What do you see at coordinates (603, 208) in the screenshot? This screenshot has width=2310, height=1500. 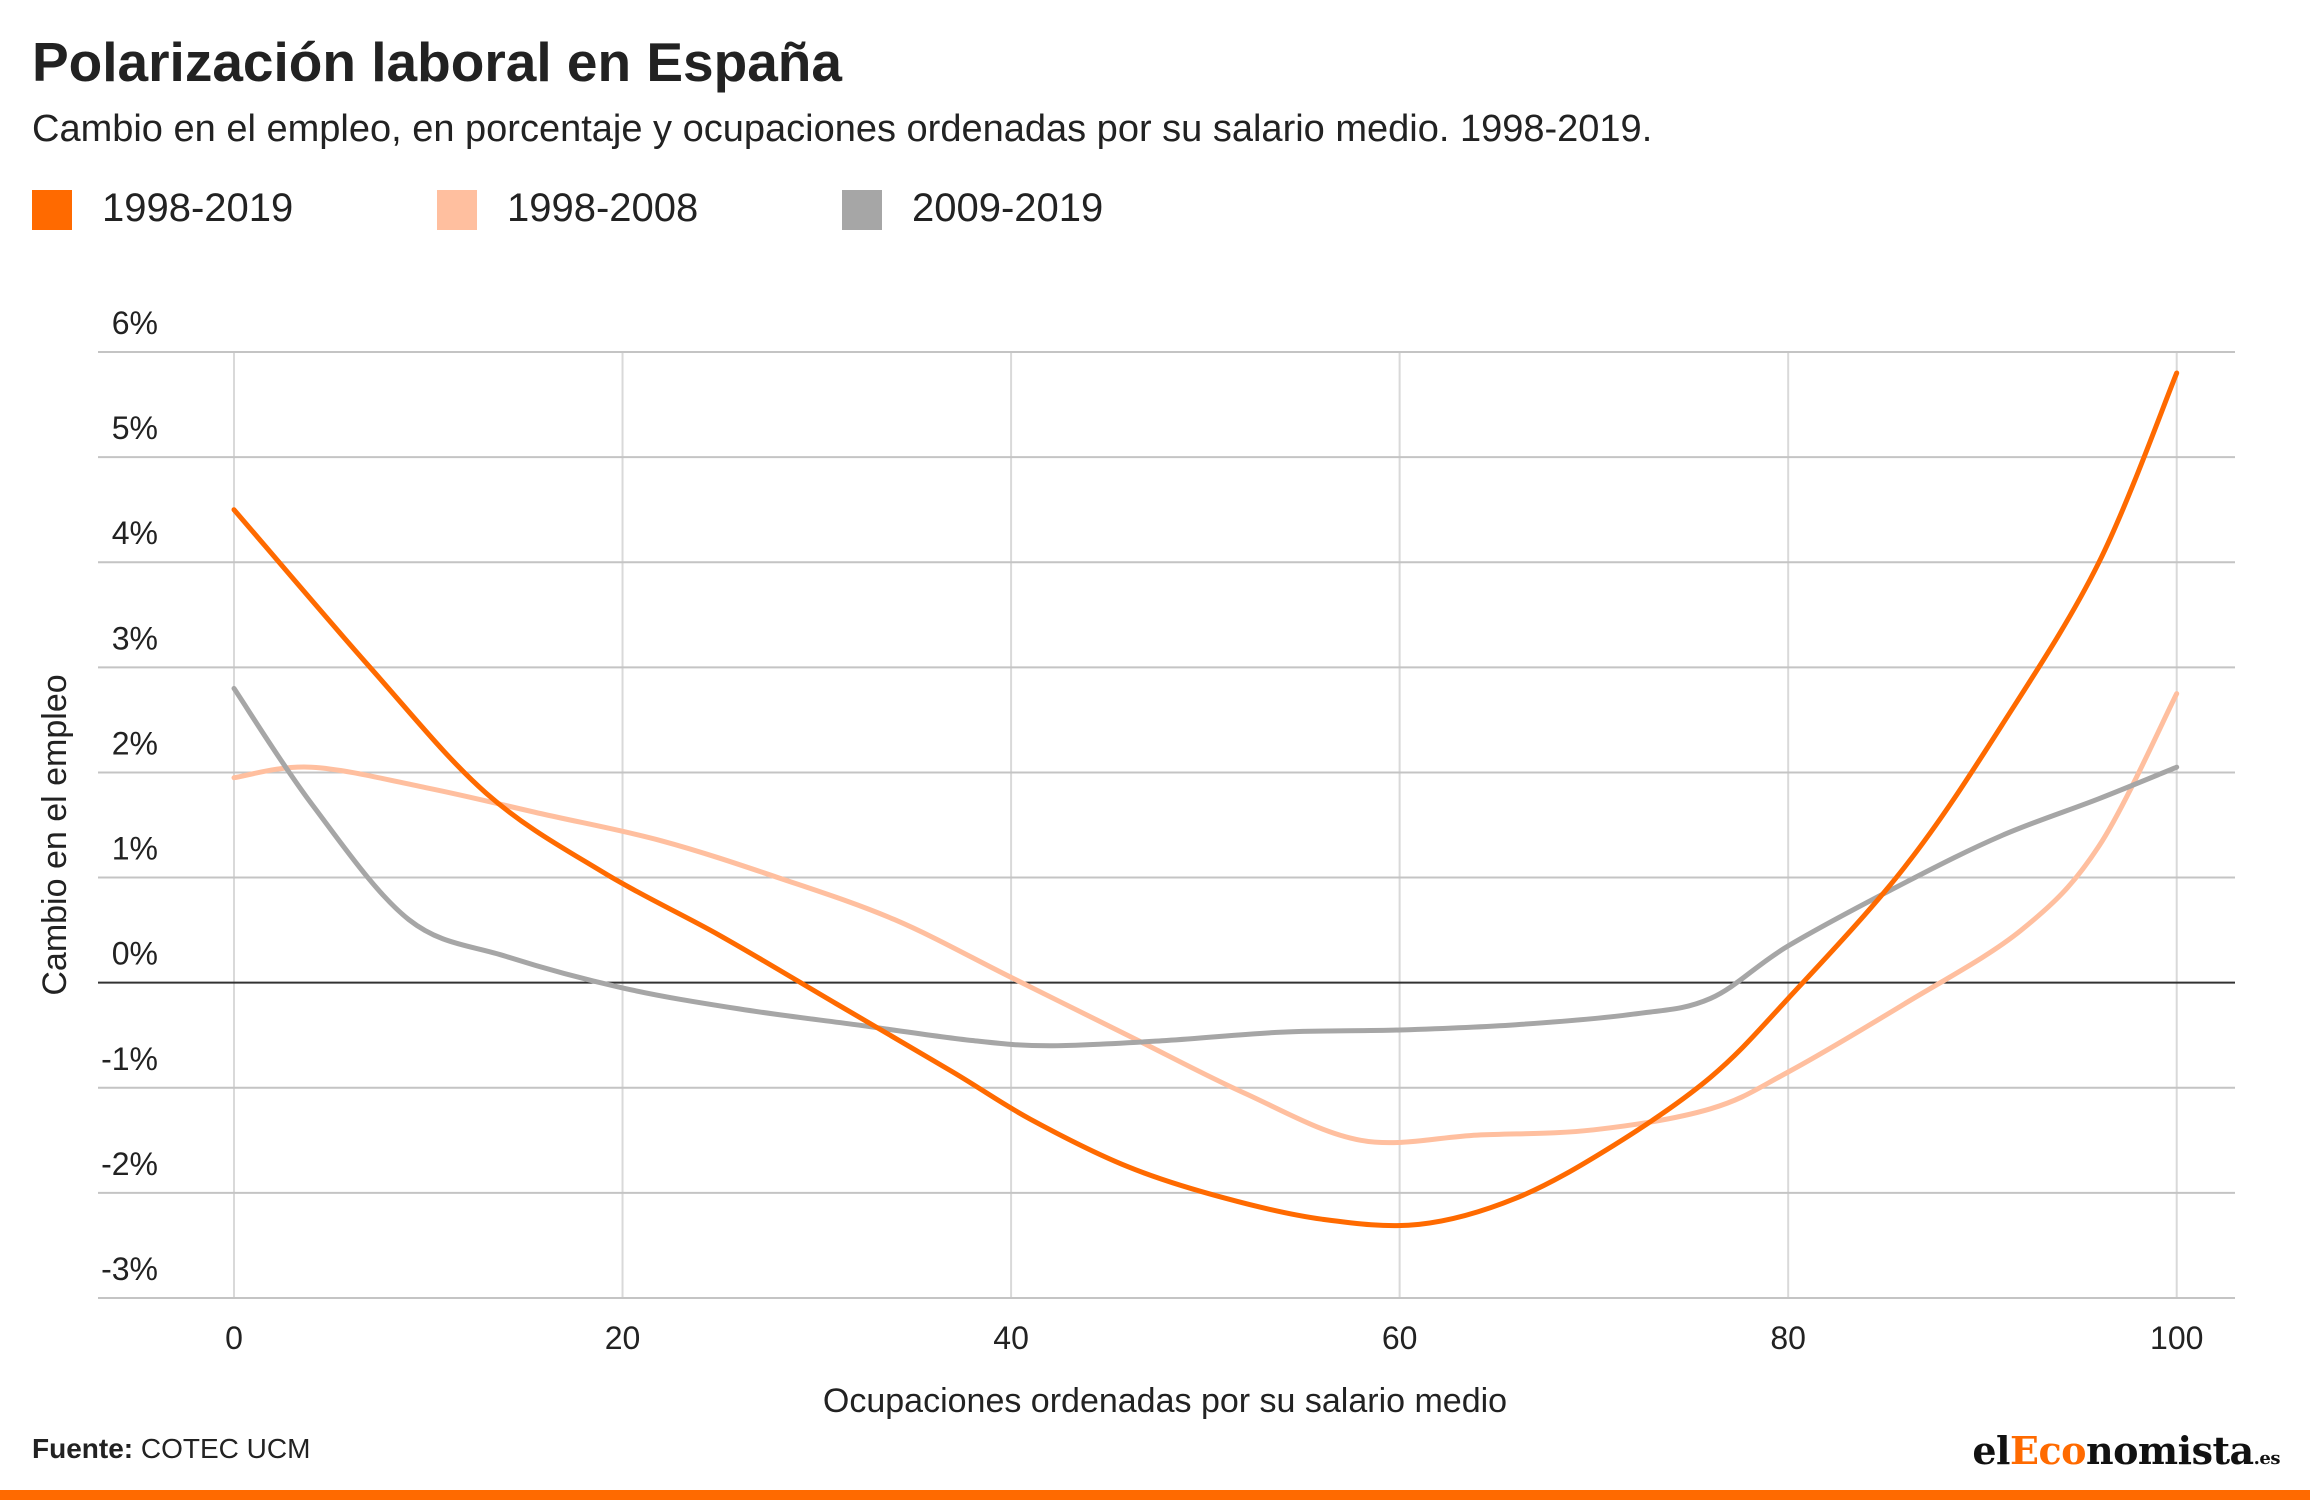 I see `legend-label: 1998-2008` at bounding box center [603, 208].